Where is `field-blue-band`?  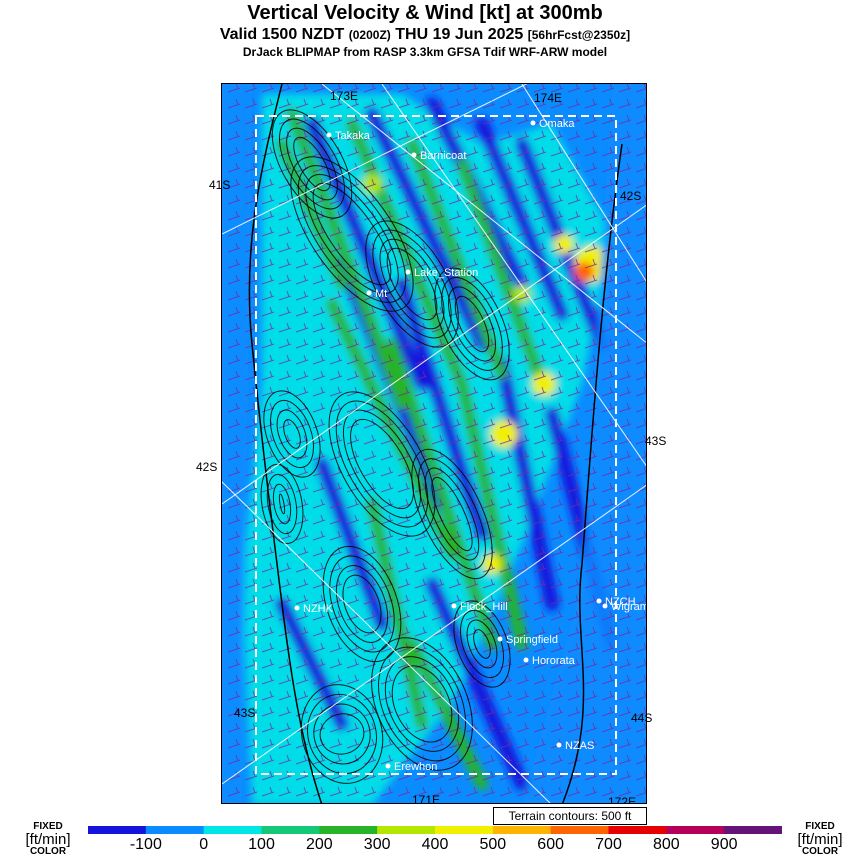
field-blue-band is located at coordinates (352, 544).